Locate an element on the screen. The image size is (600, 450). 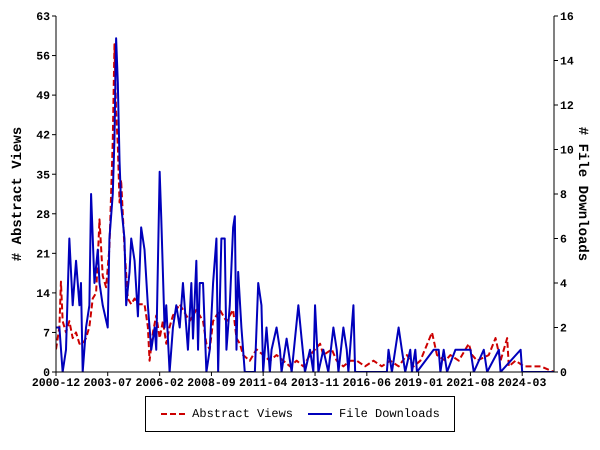
y-tick-label: 28 is located at coordinates (43, 215).